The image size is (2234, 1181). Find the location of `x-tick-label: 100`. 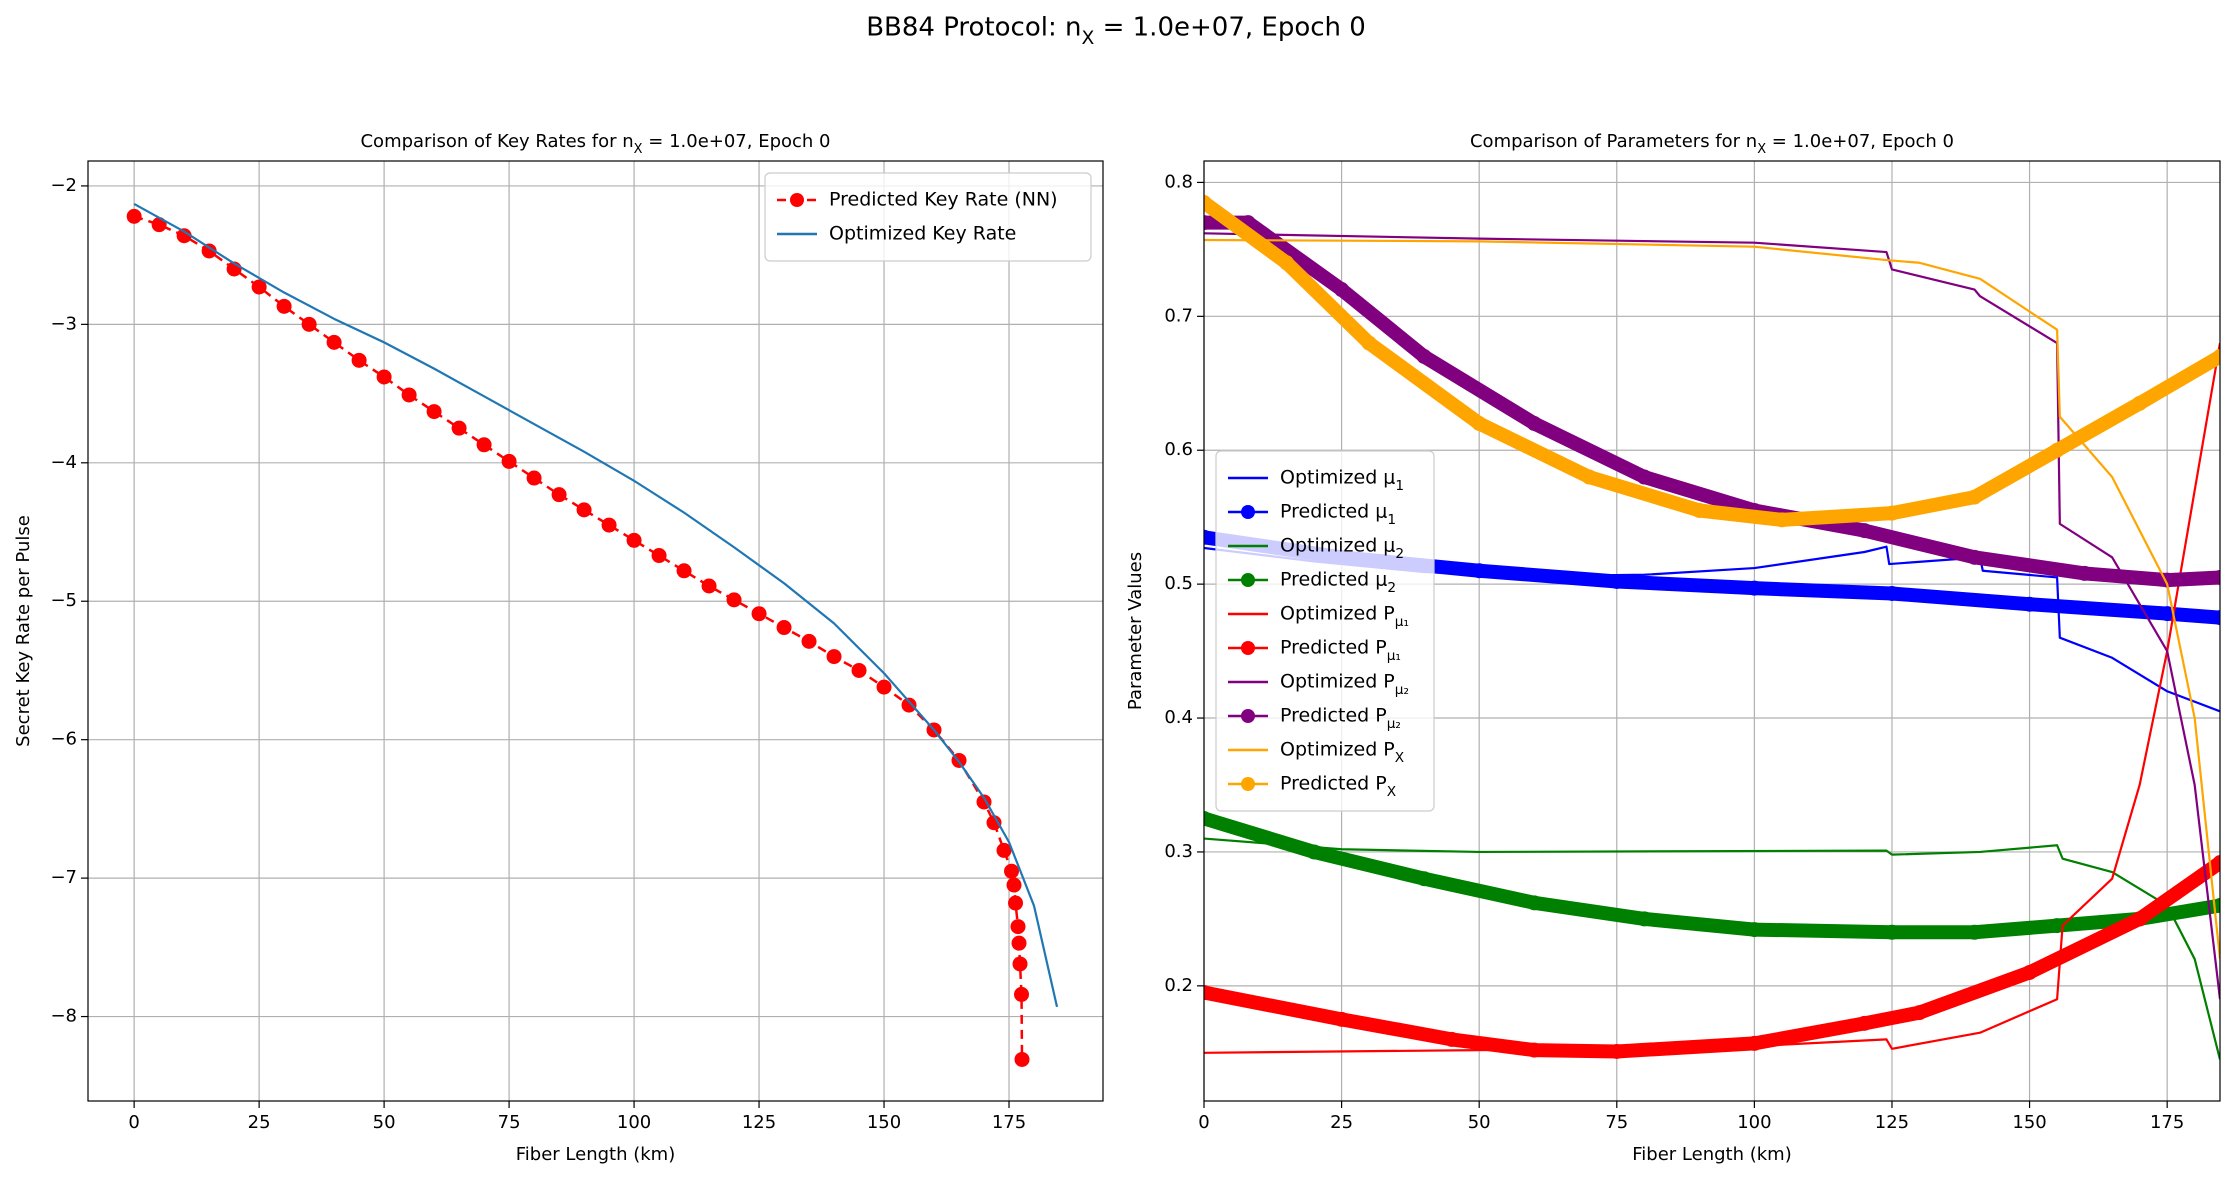

x-tick-label: 100 is located at coordinates (1754, 1122).